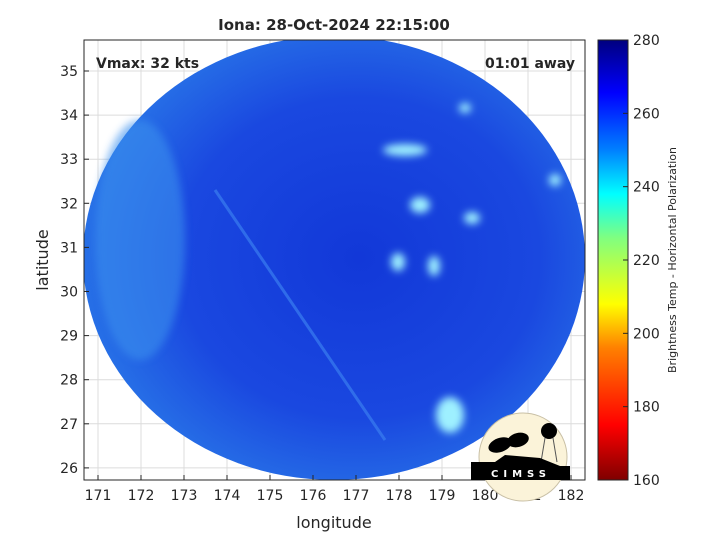  I want to click on x-tick-label: 174, so click(227, 496).